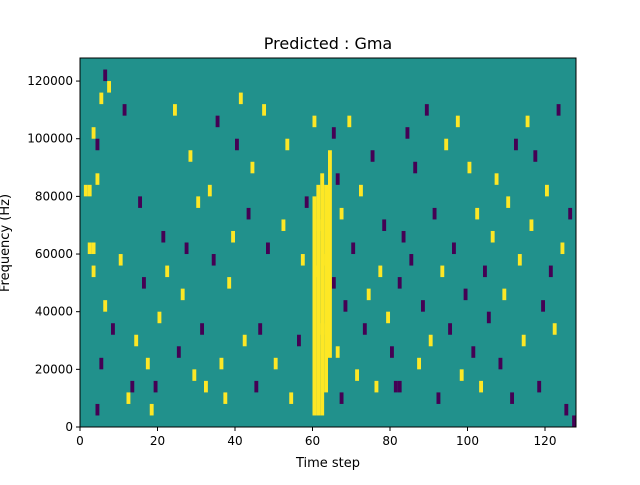 This screenshot has width=640, height=485. I want to click on y-axis-ticks: 0 20000 40000 60000 80000 100000 120000, so click(53, 254).